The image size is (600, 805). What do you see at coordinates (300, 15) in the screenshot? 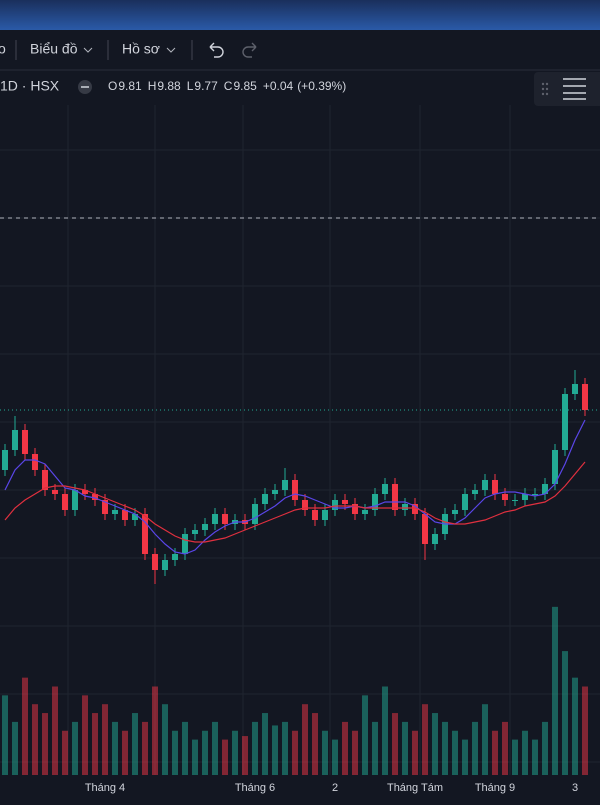
I see `title-bar` at bounding box center [300, 15].